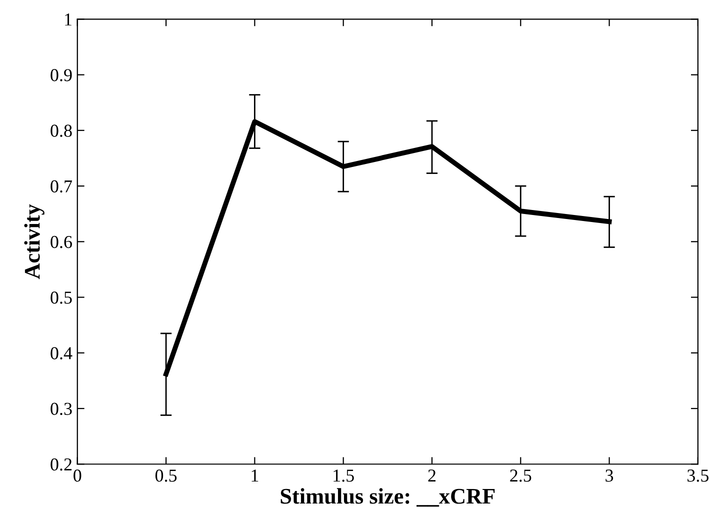 The width and height of the screenshot is (710, 518). Describe the element at coordinates (68, 20) in the screenshot. I see `y-tick-label: 1` at that location.